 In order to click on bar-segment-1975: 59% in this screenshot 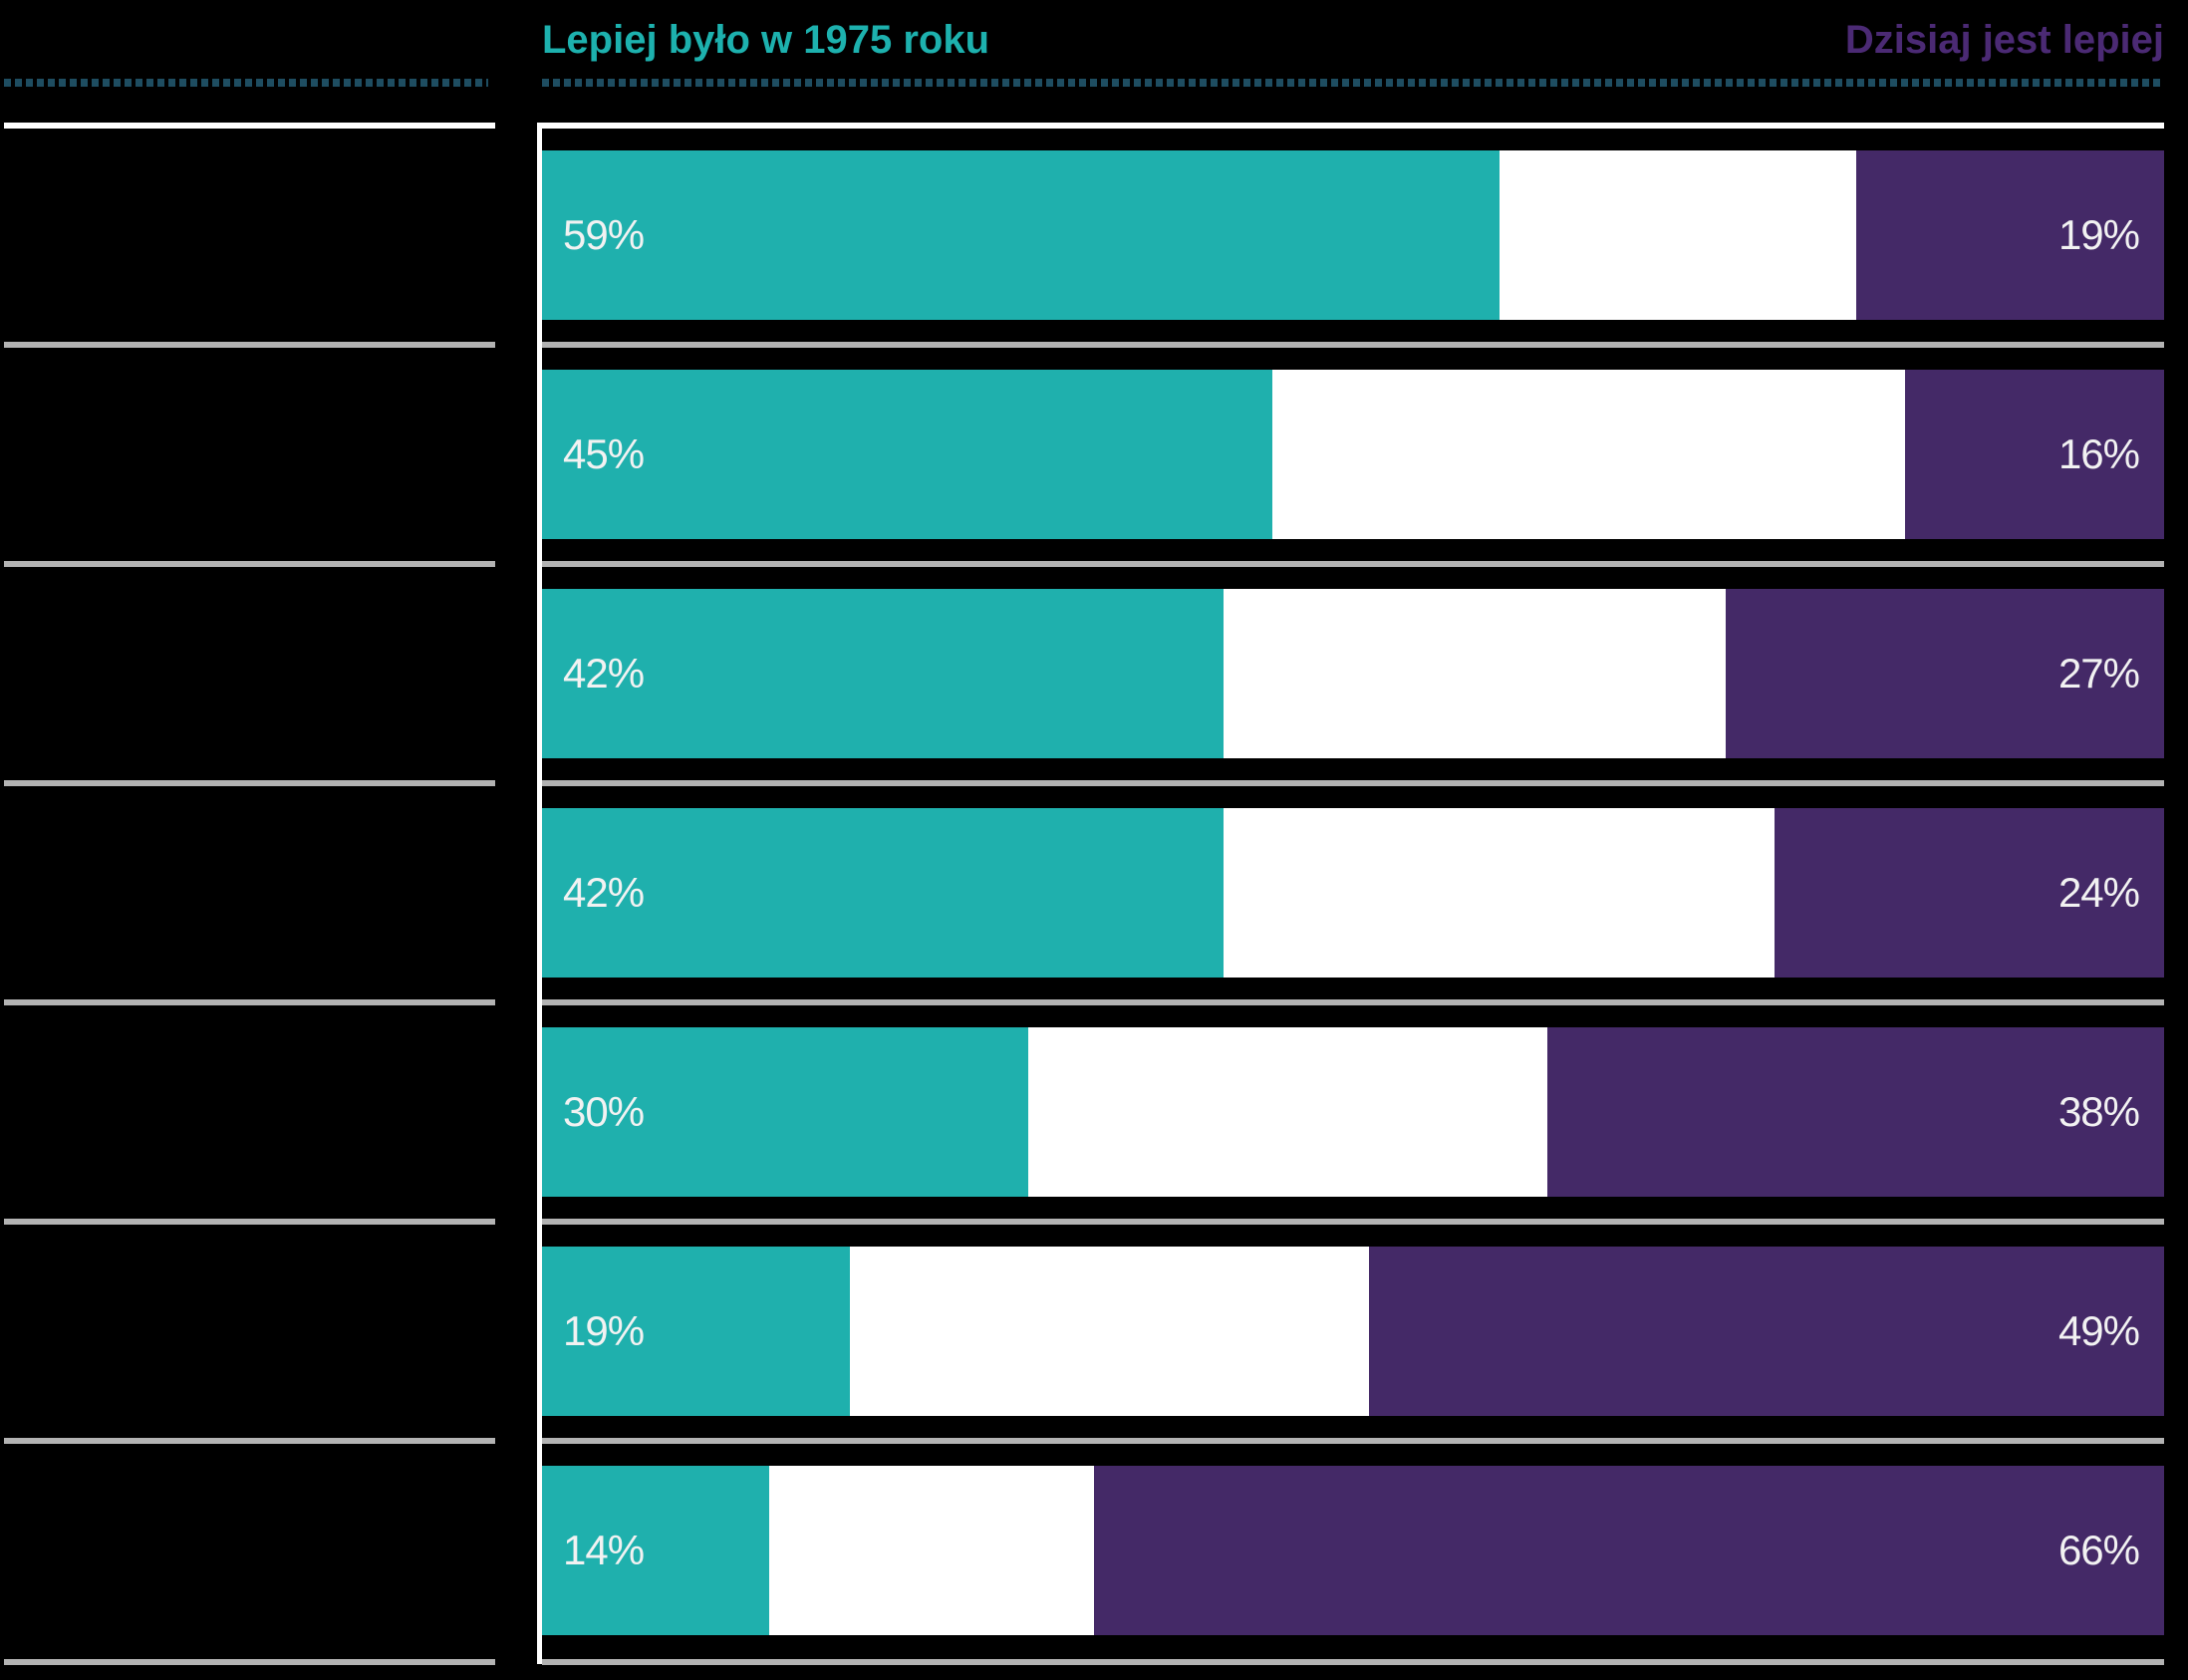, I will do `click(1021, 235)`.